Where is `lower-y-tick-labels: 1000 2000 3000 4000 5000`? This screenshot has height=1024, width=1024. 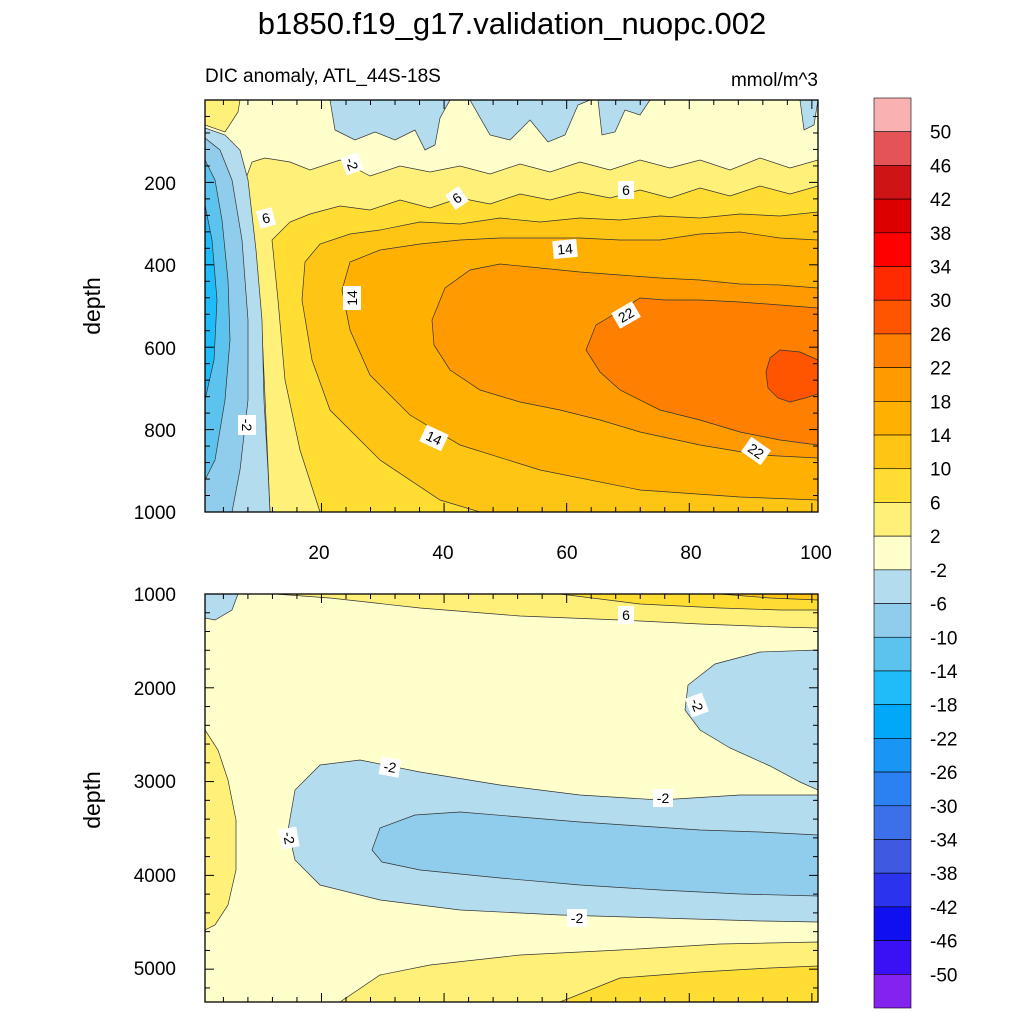
lower-y-tick-labels: 1000 2000 3000 4000 5000 is located at coordinates (155, 782).